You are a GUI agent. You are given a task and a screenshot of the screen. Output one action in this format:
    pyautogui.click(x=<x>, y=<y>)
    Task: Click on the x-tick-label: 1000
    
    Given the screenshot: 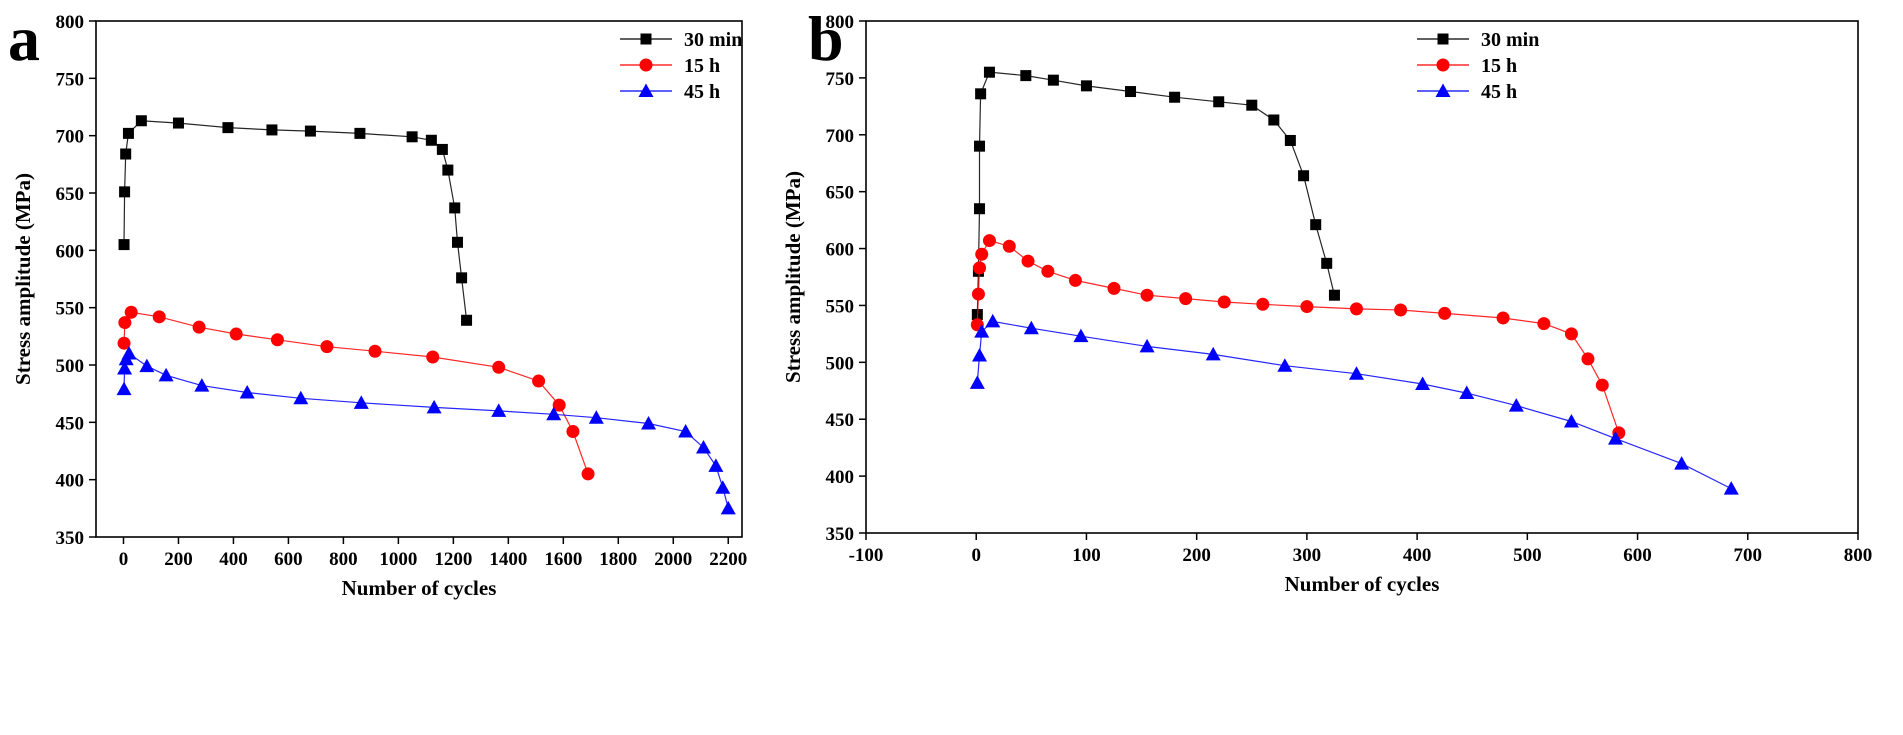 What is the action you would take?
    pyautogui.click(x=398, y=559)
    